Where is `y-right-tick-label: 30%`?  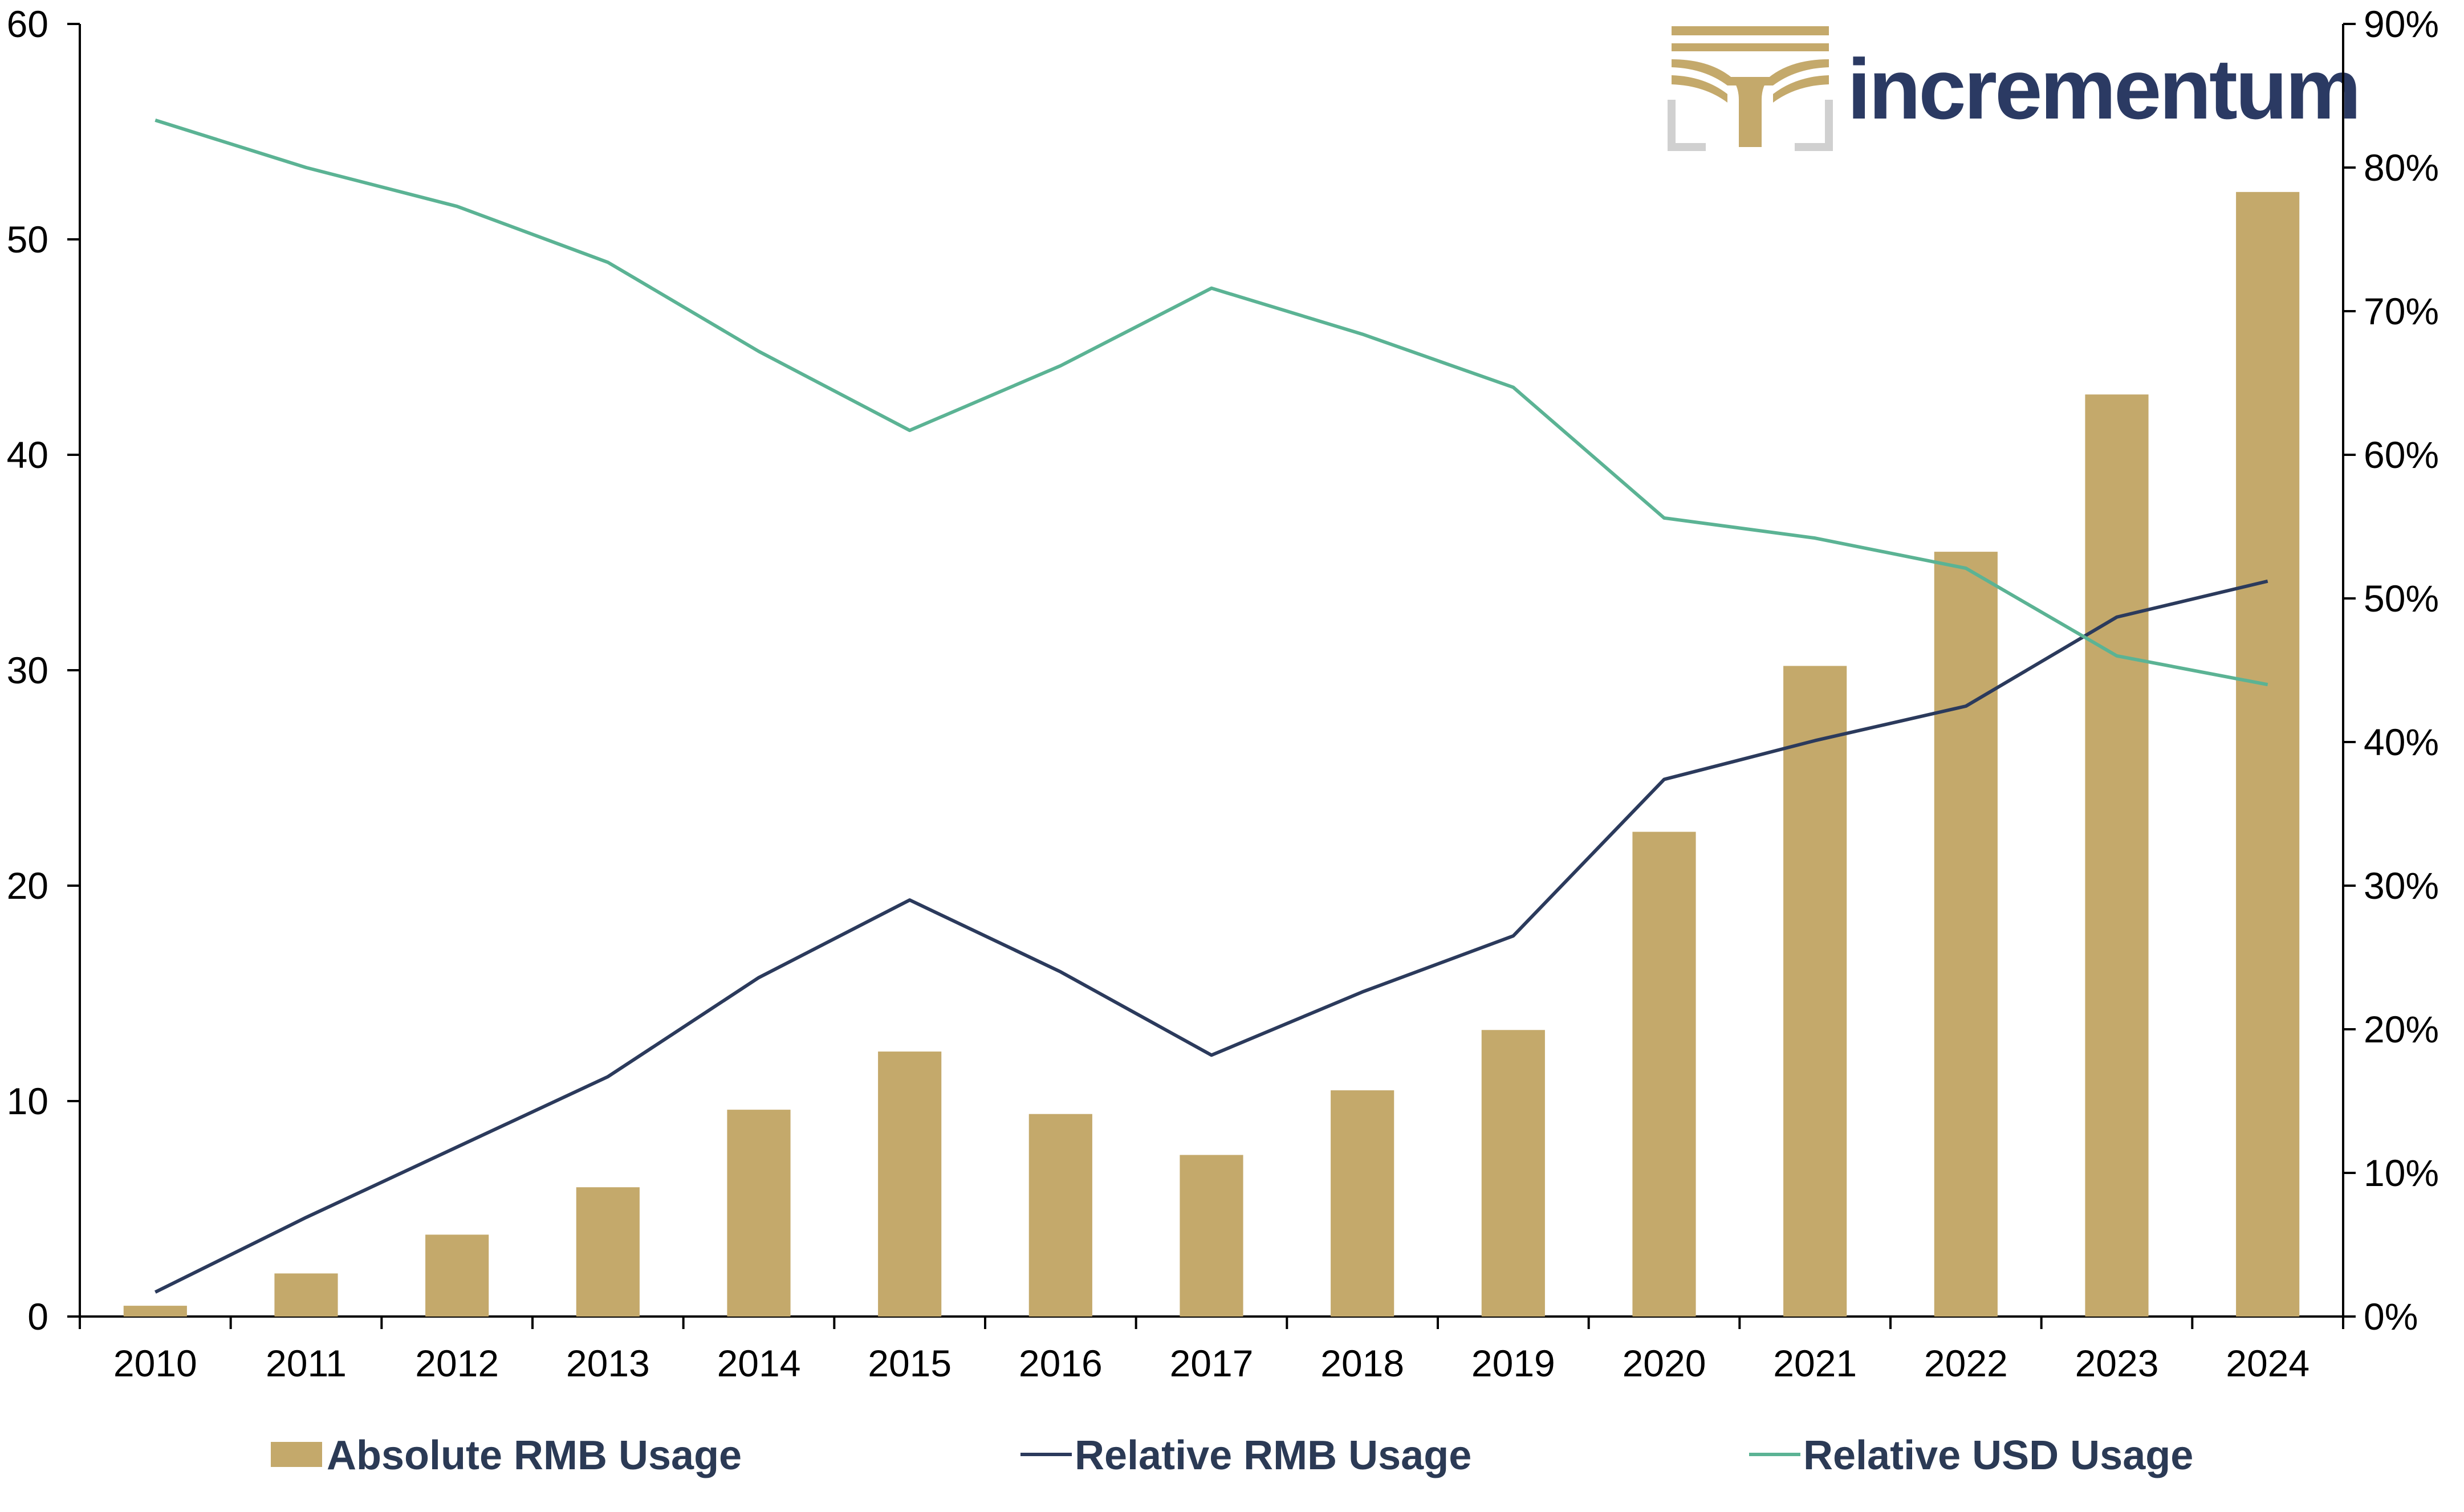
y-right-tick-label: 30% is located at coordinates (2401, 886).